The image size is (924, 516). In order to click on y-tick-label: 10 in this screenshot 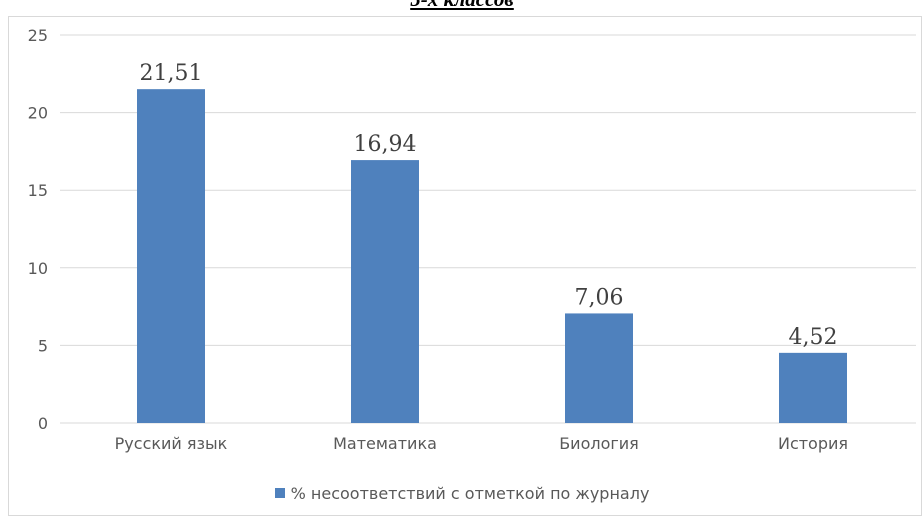, I will do `click(38, 268)`.